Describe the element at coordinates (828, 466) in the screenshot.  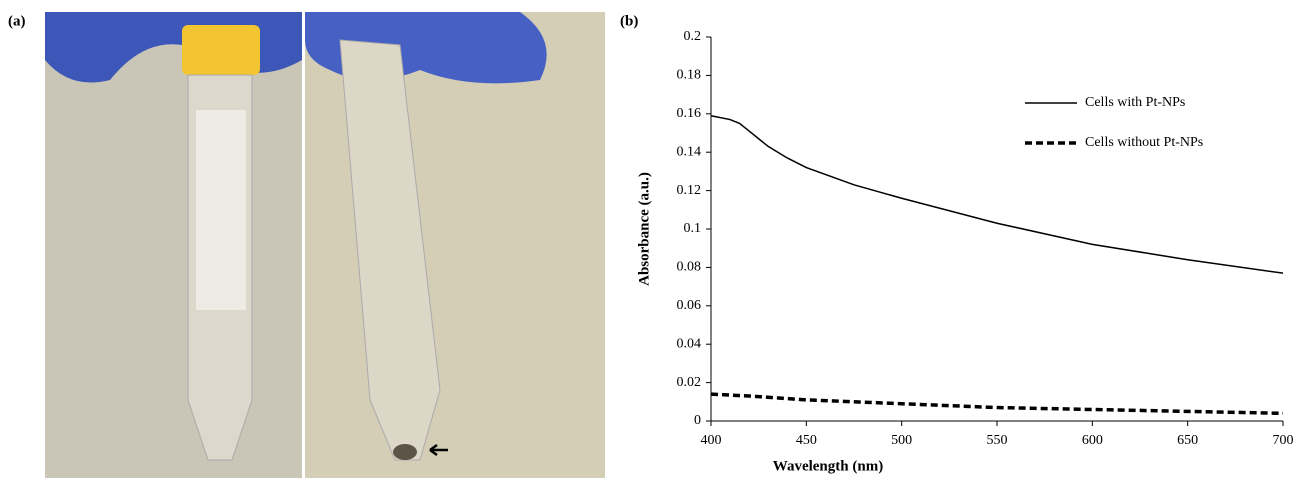
I see `x-axis-label: Wavelength (nm)` at that location.